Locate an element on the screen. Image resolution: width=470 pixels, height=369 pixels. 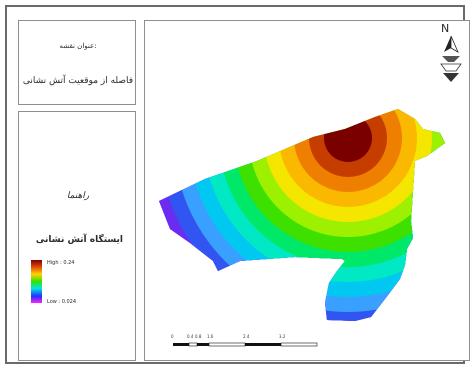
scale-tick-label: 0.4 is located at coordinates (190, 336).